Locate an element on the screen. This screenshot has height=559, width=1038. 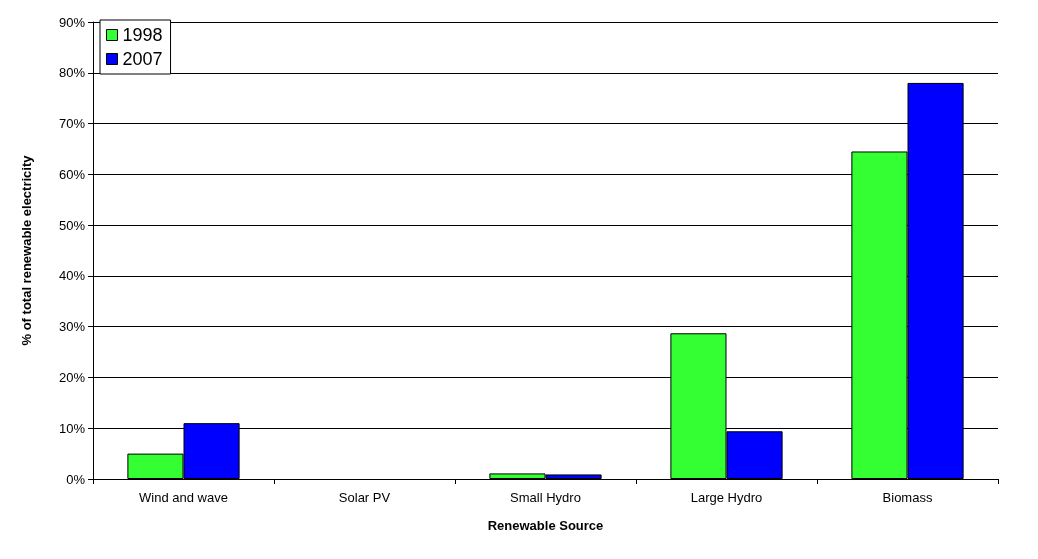
x-tick-label: Biomass is located at coordinates (907, 497).